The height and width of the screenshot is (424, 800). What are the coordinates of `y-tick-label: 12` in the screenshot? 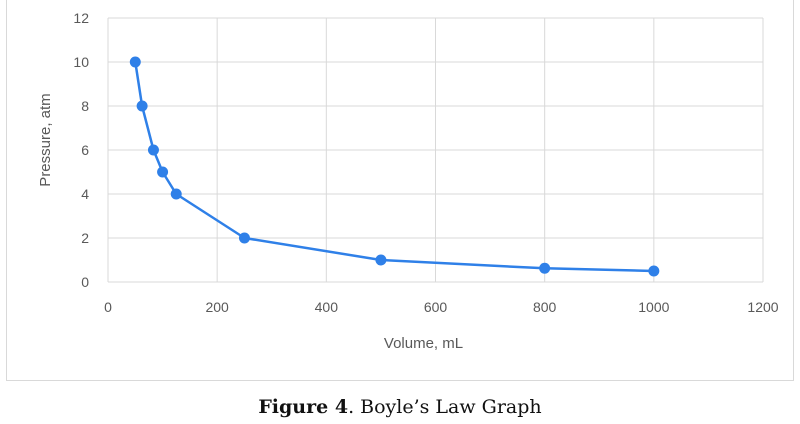 It's located at (81, 18).